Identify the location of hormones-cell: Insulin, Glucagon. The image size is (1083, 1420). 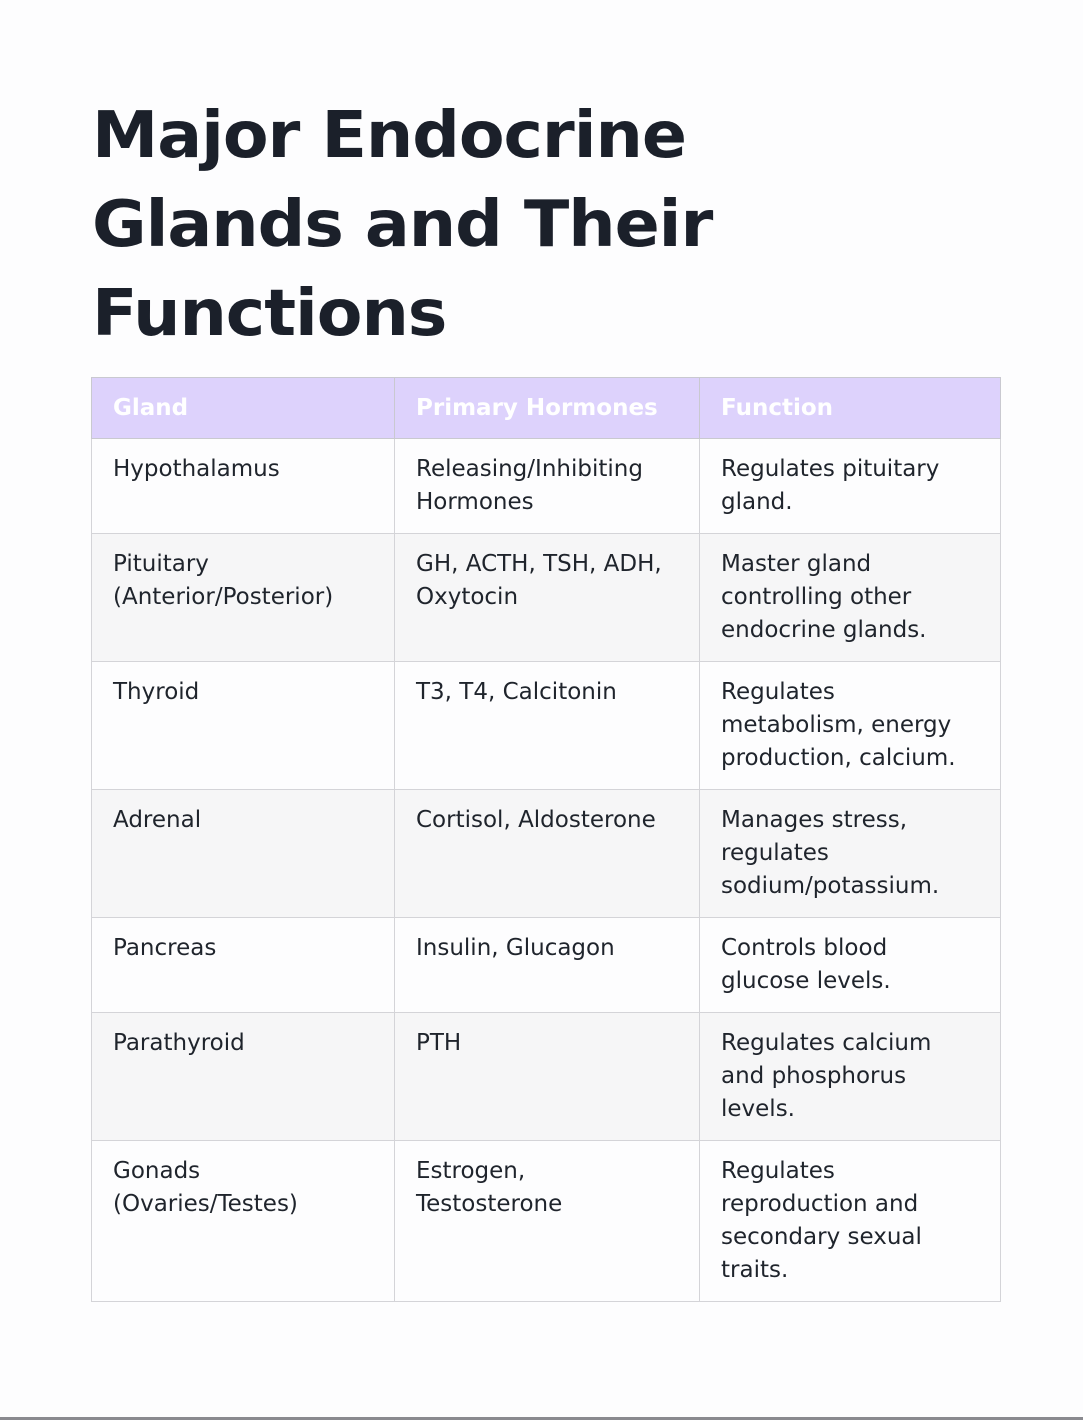
(547, 965).